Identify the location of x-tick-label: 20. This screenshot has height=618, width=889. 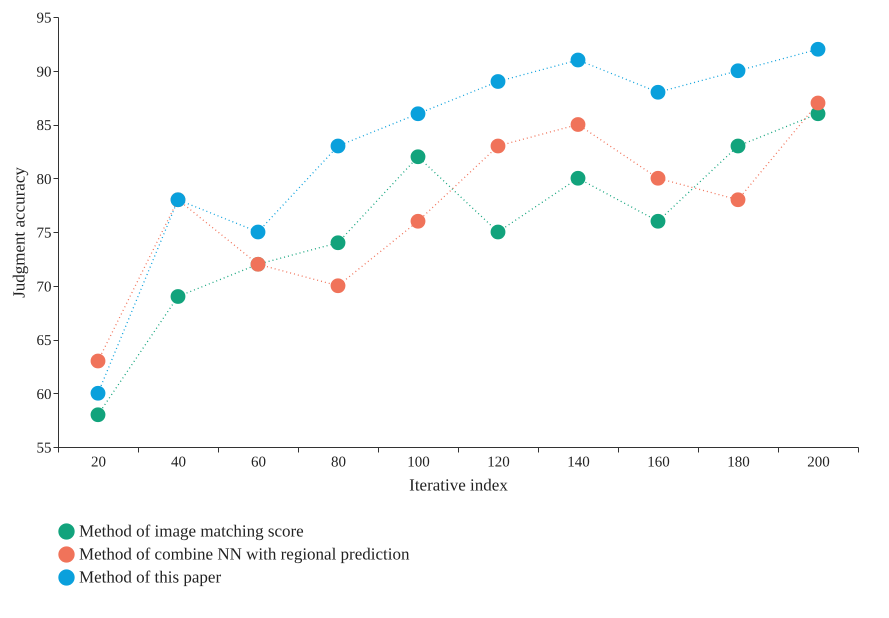
(98, 462).